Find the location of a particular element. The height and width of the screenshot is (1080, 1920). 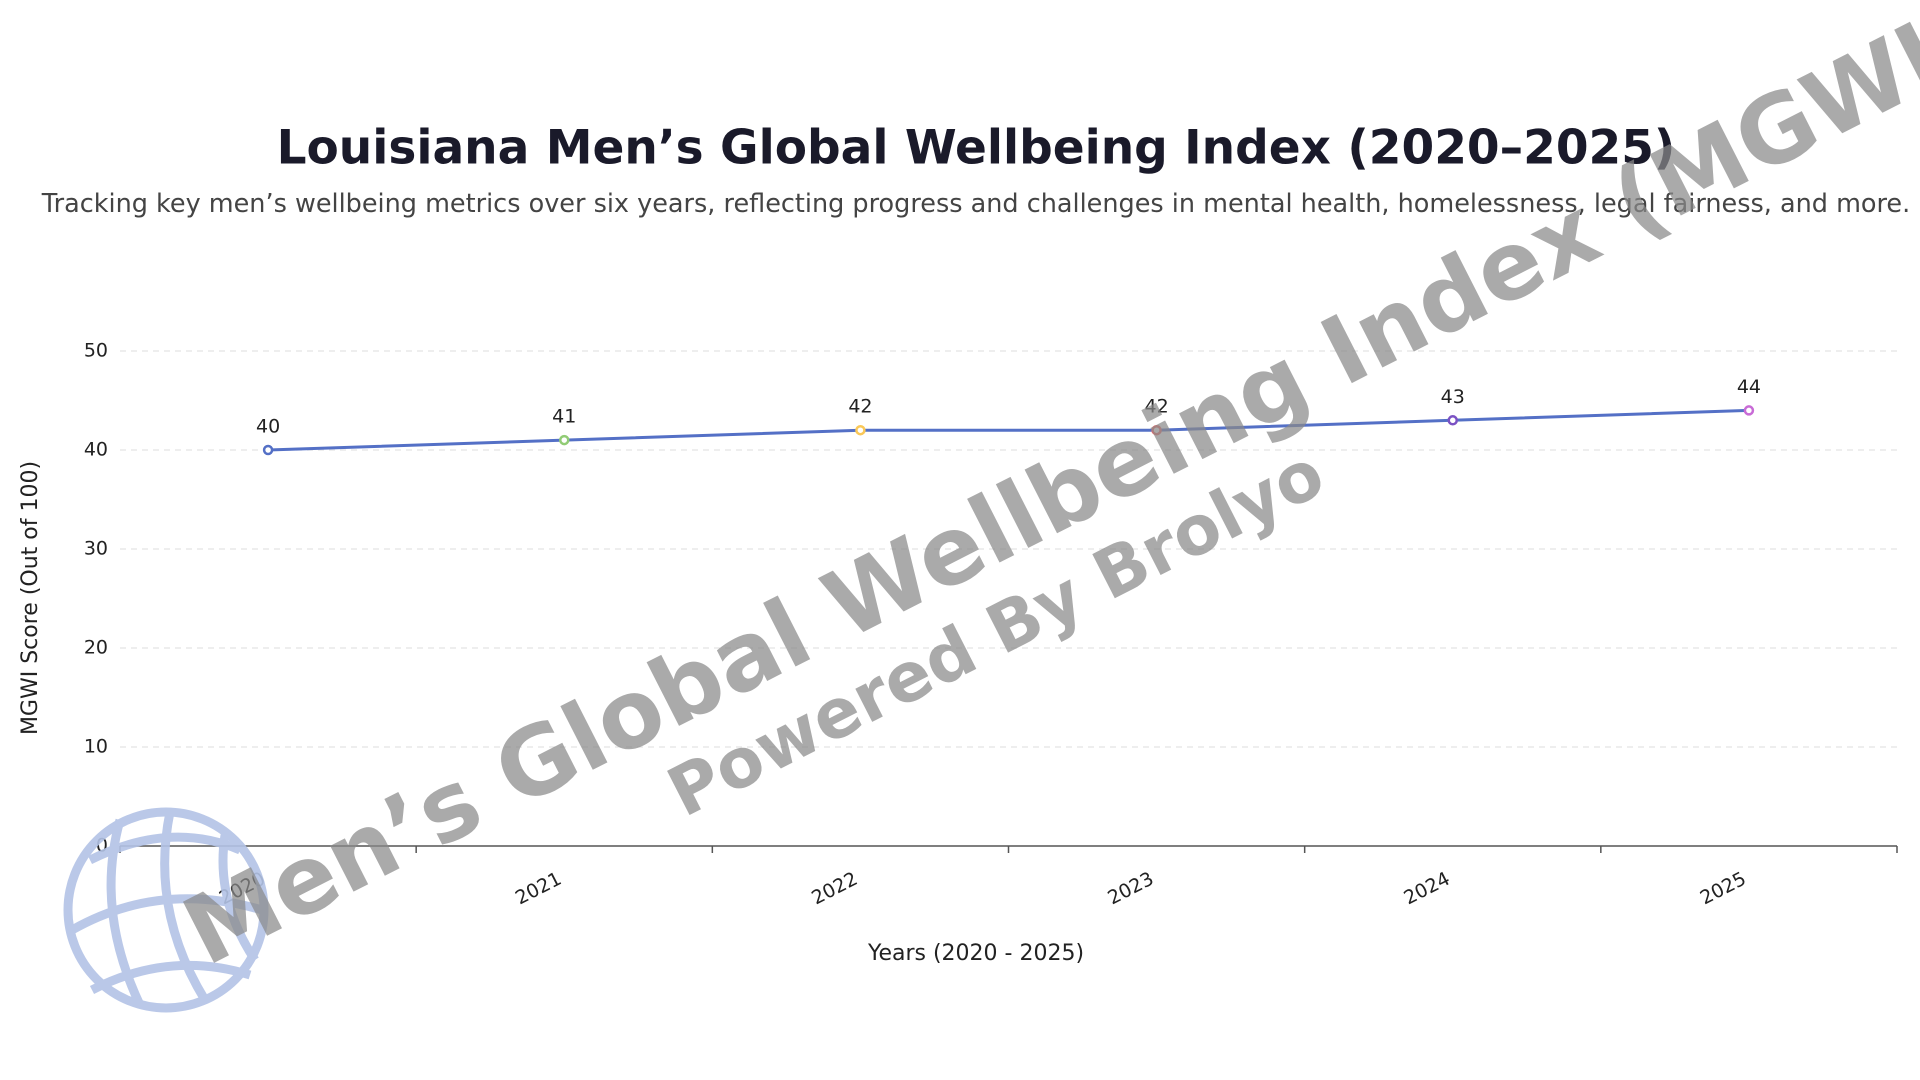

y-tick-label: 20 is located at coordinates (96, 648).